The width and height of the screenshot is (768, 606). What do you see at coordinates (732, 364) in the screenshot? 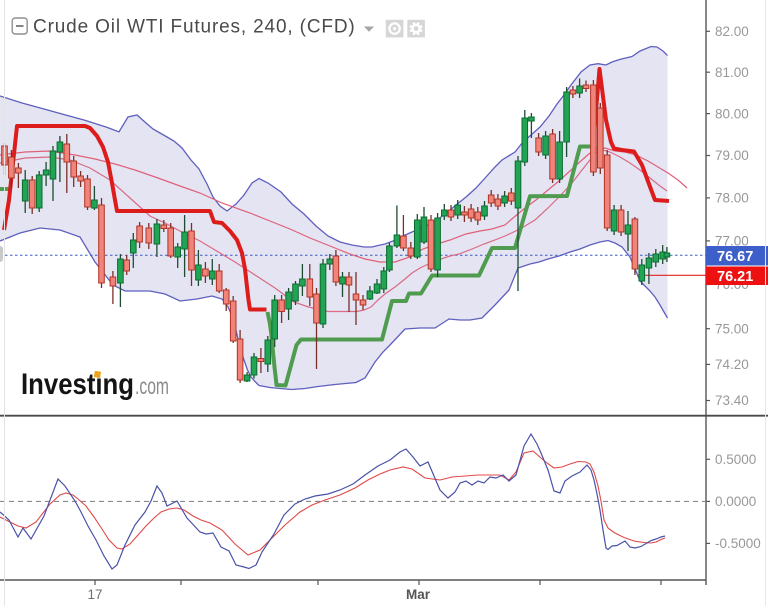
I see `svg-text: 74.20` at bounding box center [732, 364].